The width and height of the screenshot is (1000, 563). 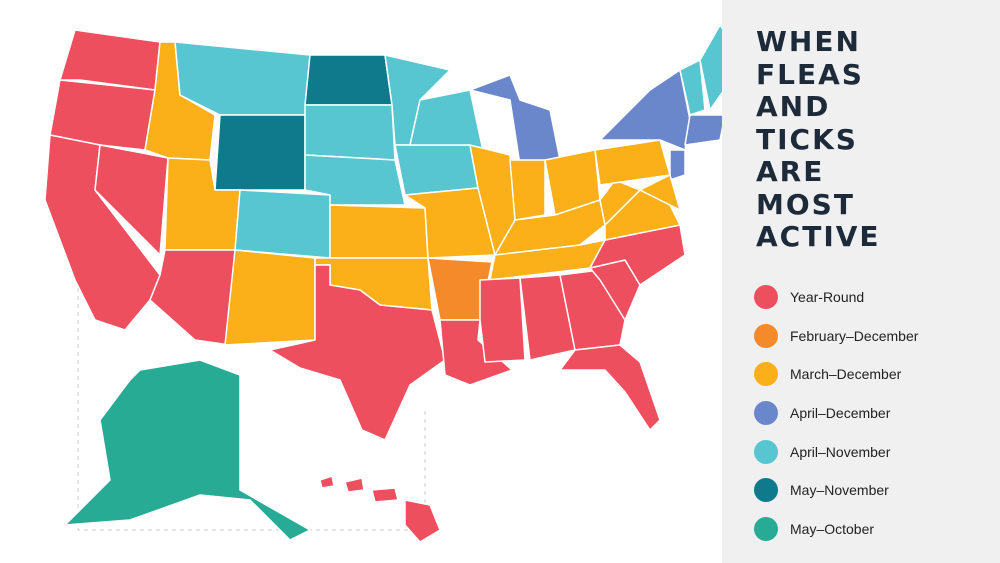 I want to click on title: WHEN FLEAS AND TICKS ARE MOST ACTIVE, so click(x=818, y=139).